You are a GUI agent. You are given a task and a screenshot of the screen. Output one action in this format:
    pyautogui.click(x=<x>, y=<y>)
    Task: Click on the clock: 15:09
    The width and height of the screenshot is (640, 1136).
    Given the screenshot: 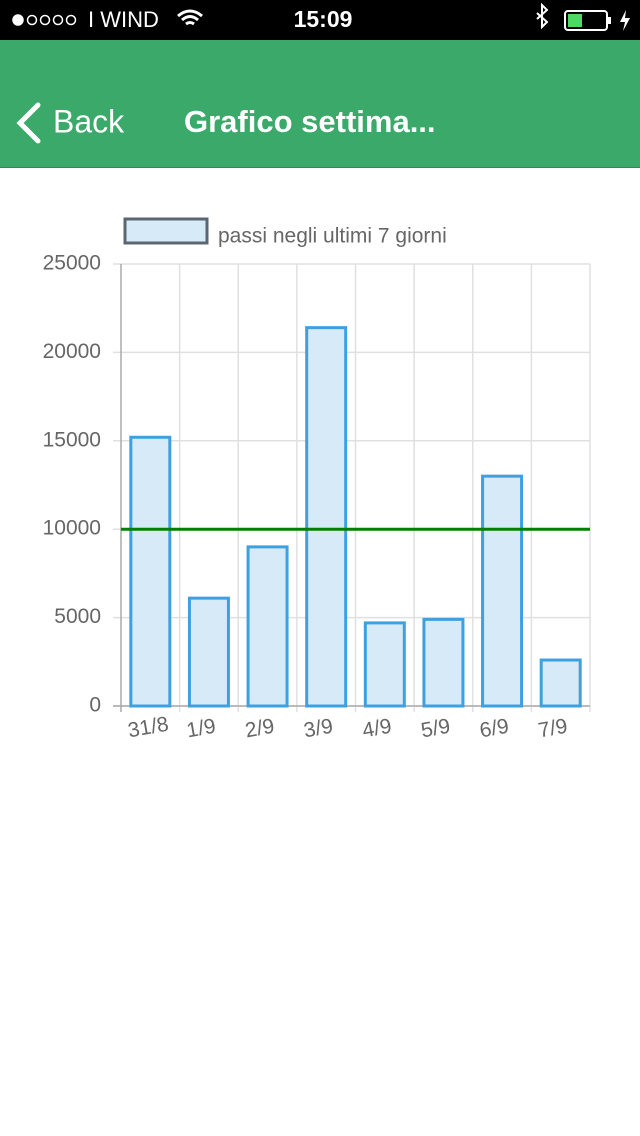 What is the action you would take?
    pyautogui.click(x=323, y=19)
    